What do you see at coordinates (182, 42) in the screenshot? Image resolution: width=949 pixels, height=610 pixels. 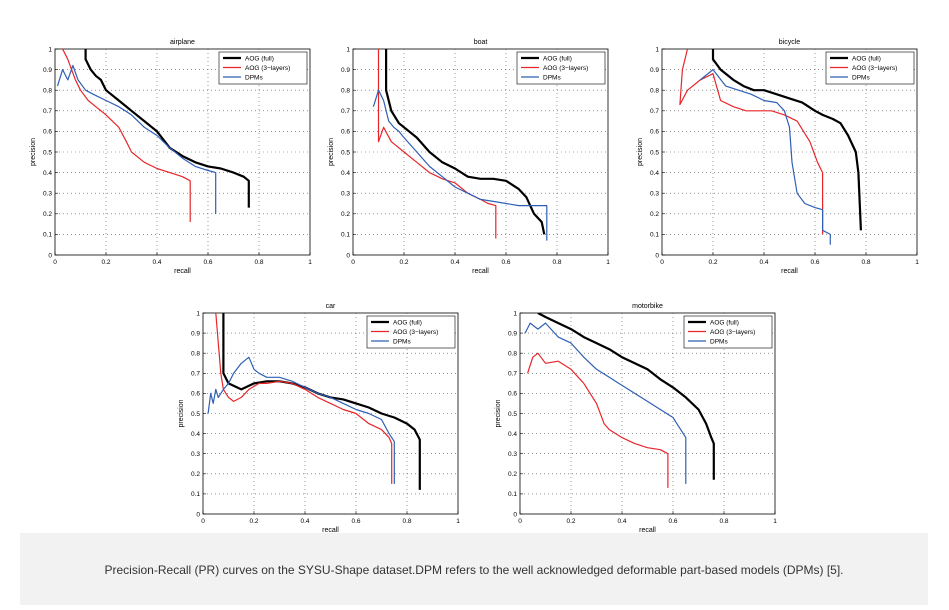 I see `chart-title: airplane` at bounding box center [182, 42].